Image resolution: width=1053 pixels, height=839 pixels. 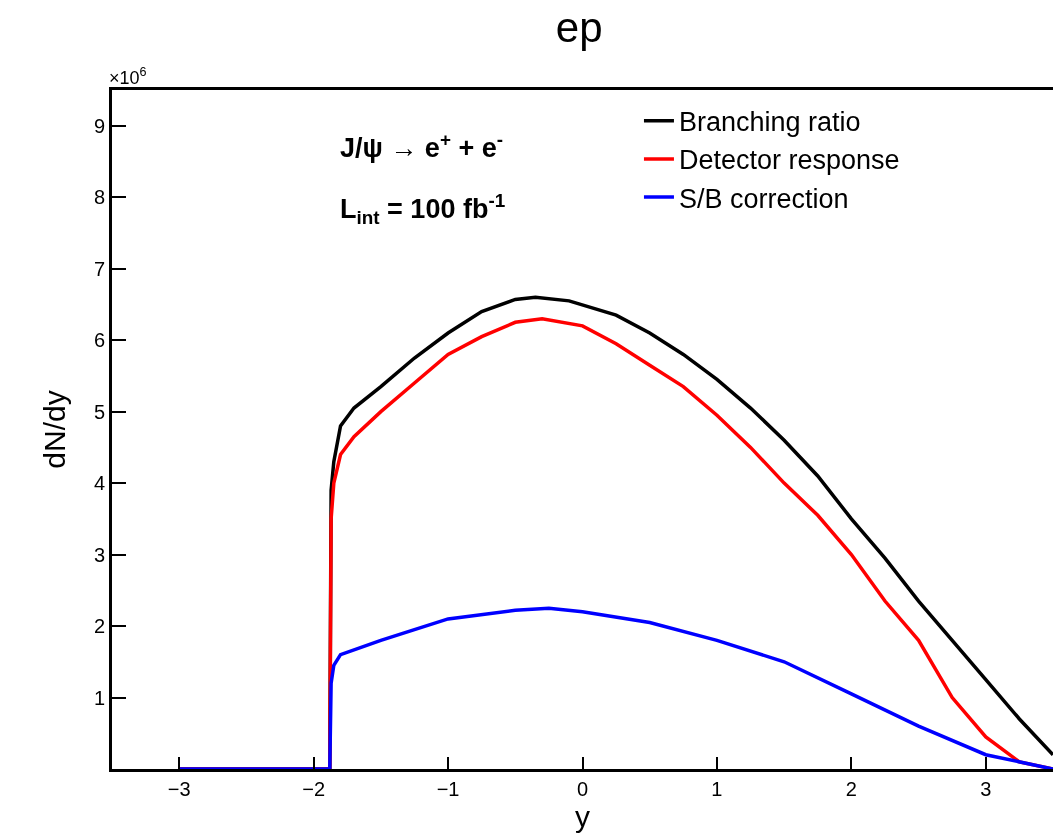 What do you see at coordinates (717, 789) in the screenshot?
I see `x-tick-label: 1` at bounding box center [717, 789].